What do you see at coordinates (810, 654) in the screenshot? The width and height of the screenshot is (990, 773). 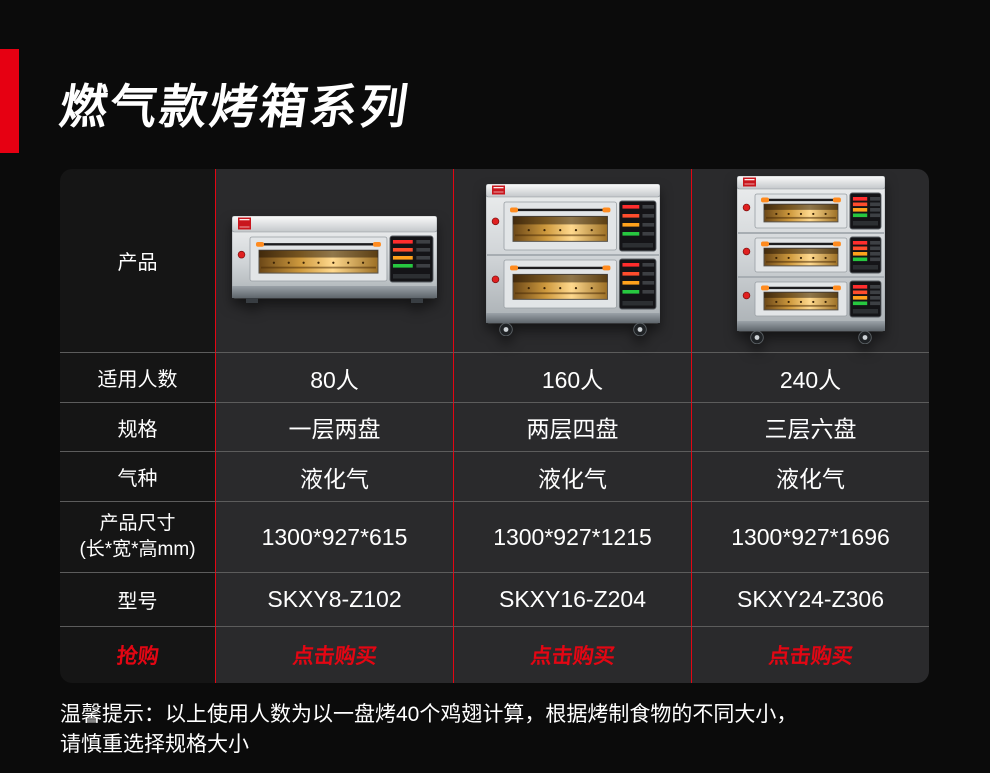 I see `buy-link-3: 点击购买` at bounding box center [810, 654].